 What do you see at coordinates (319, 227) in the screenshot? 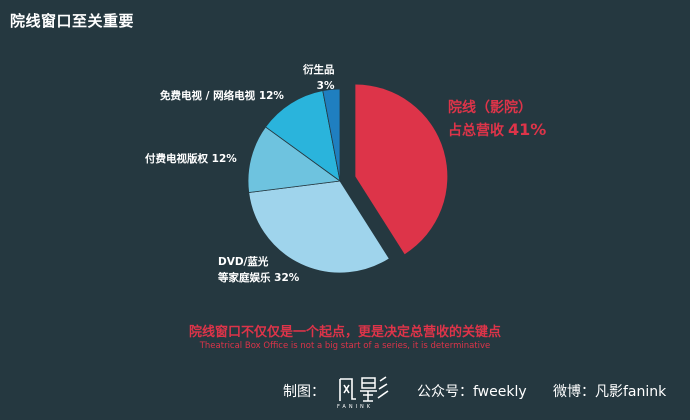
I see `pie-slice-home-entertainment` at bounding box center [319, 227].